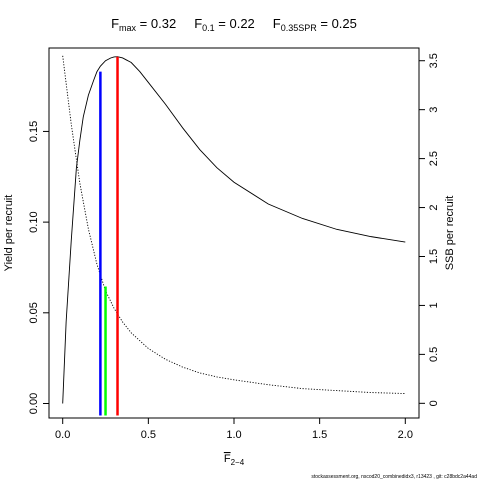  I want to click on x-tick-label: 1.5, so click(319, 435).